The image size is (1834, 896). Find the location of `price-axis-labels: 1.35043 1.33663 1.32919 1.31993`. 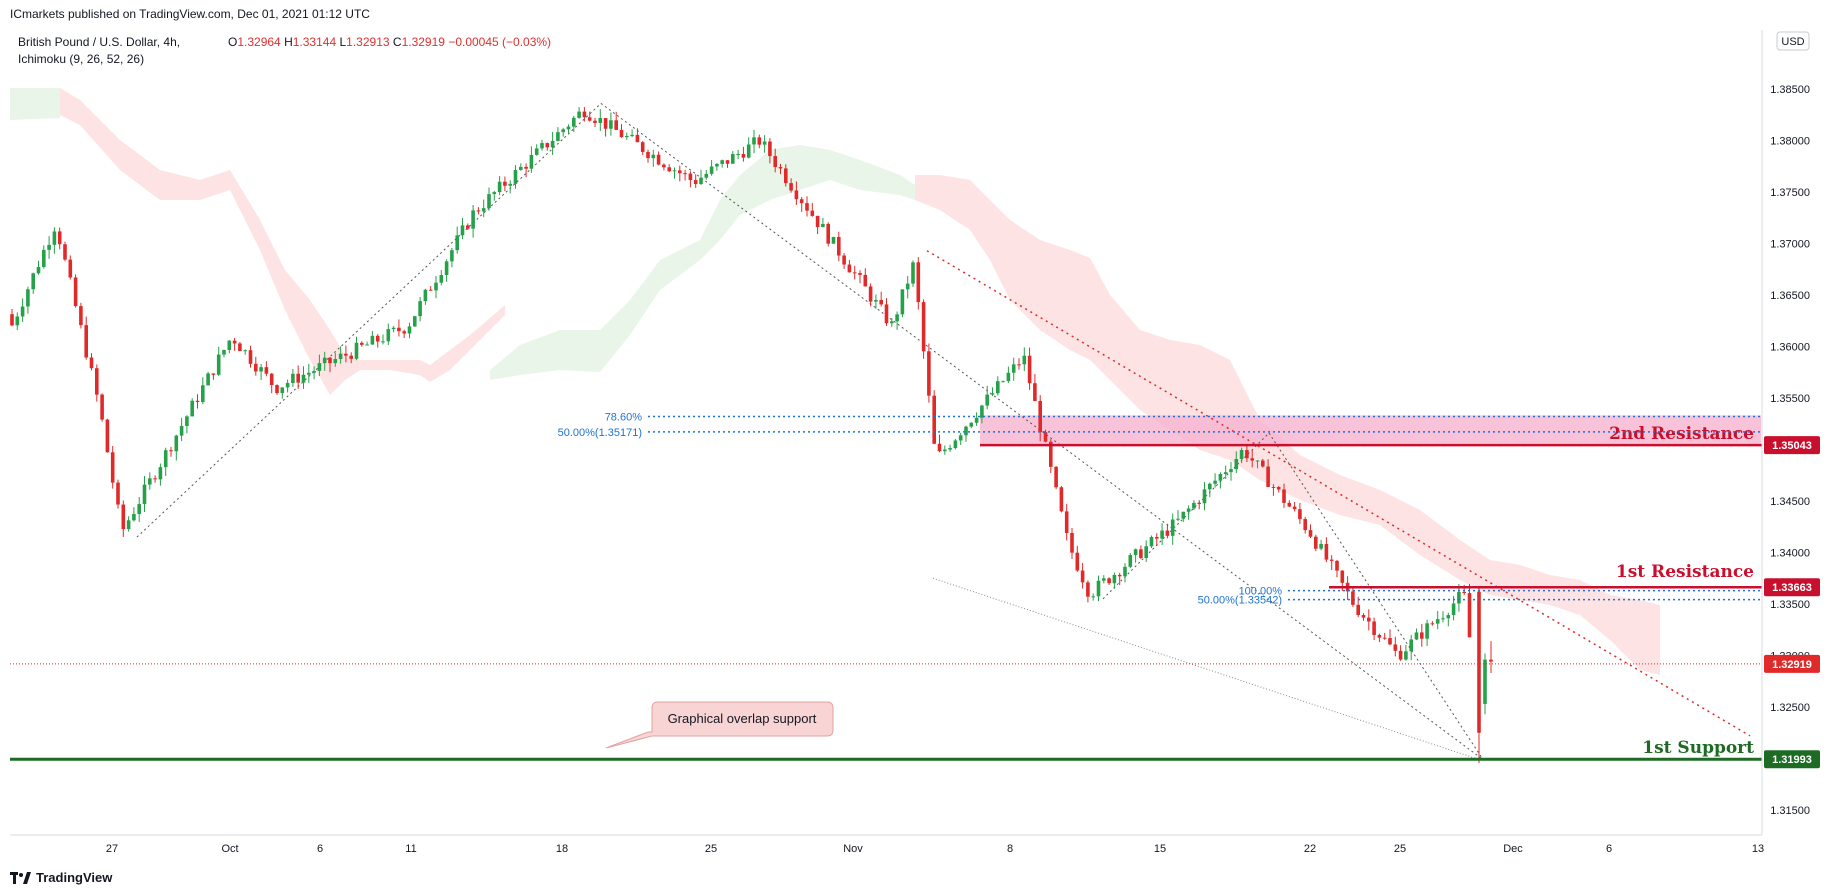

price-axis-labels: 1.35043 1.33663 1.32919 1.31993 is located at coordinates (1792, 602).